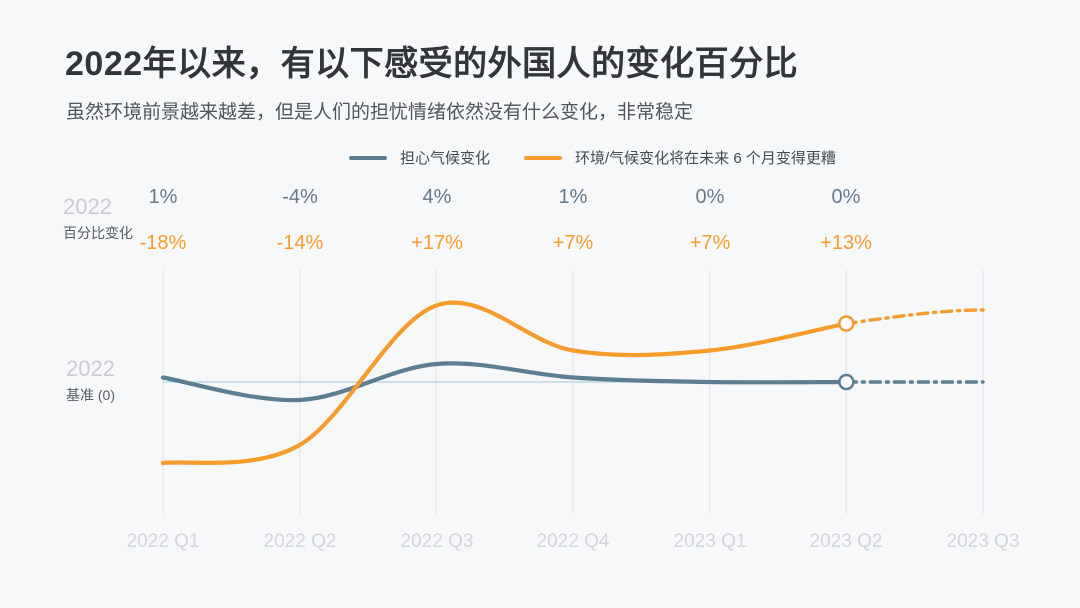  I want to click on change-value-worse: -14%, so click(300, 243).